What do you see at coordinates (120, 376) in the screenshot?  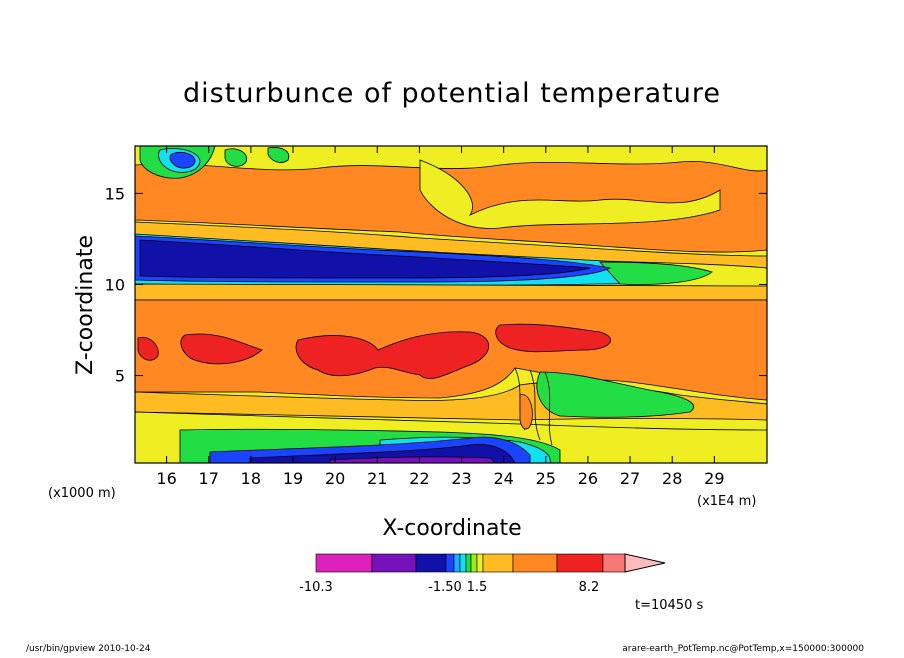 I see `y-tick-label: 5` at bounding box center [120, 376].